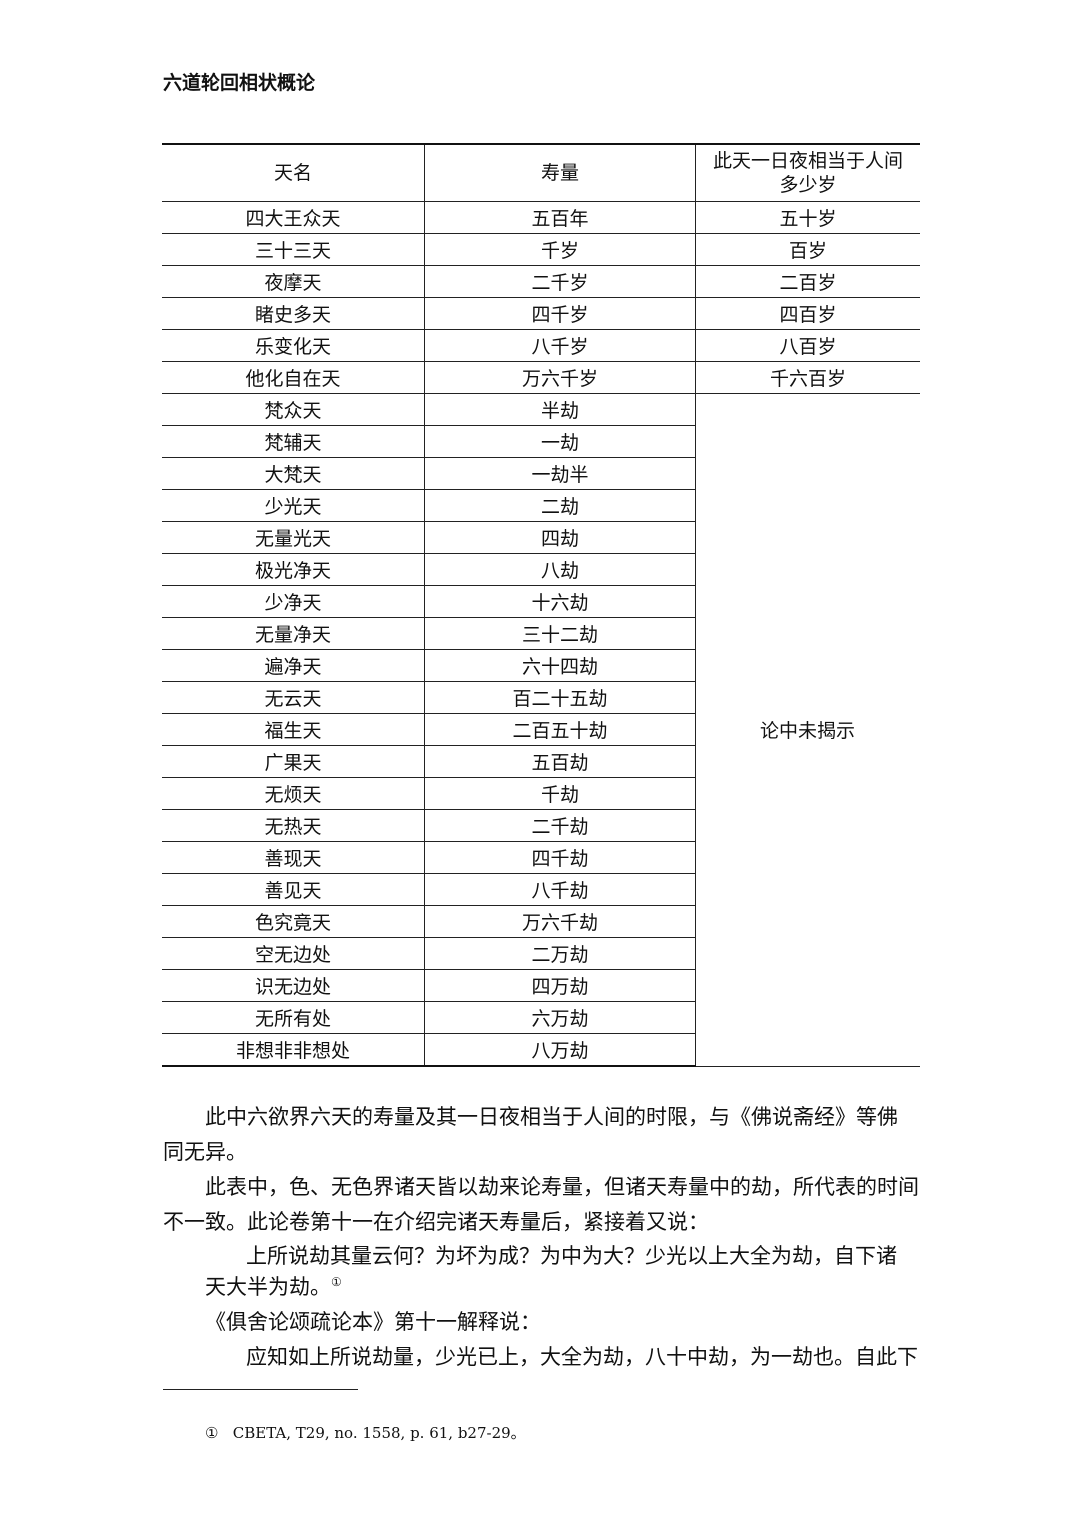 This screenshot has width=1080, height=1528. Describe the element at coordinates (560, 217) in the screenshot. I see `table-cell: 五百年` at that location.